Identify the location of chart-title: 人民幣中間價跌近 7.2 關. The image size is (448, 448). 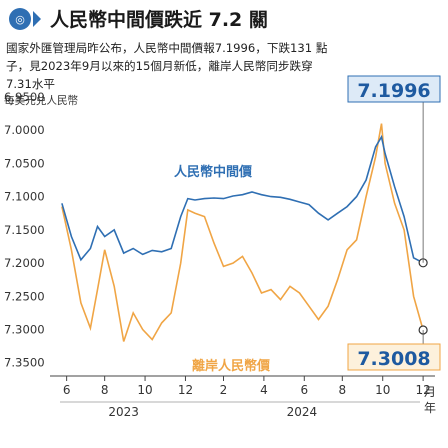
(159, 19).